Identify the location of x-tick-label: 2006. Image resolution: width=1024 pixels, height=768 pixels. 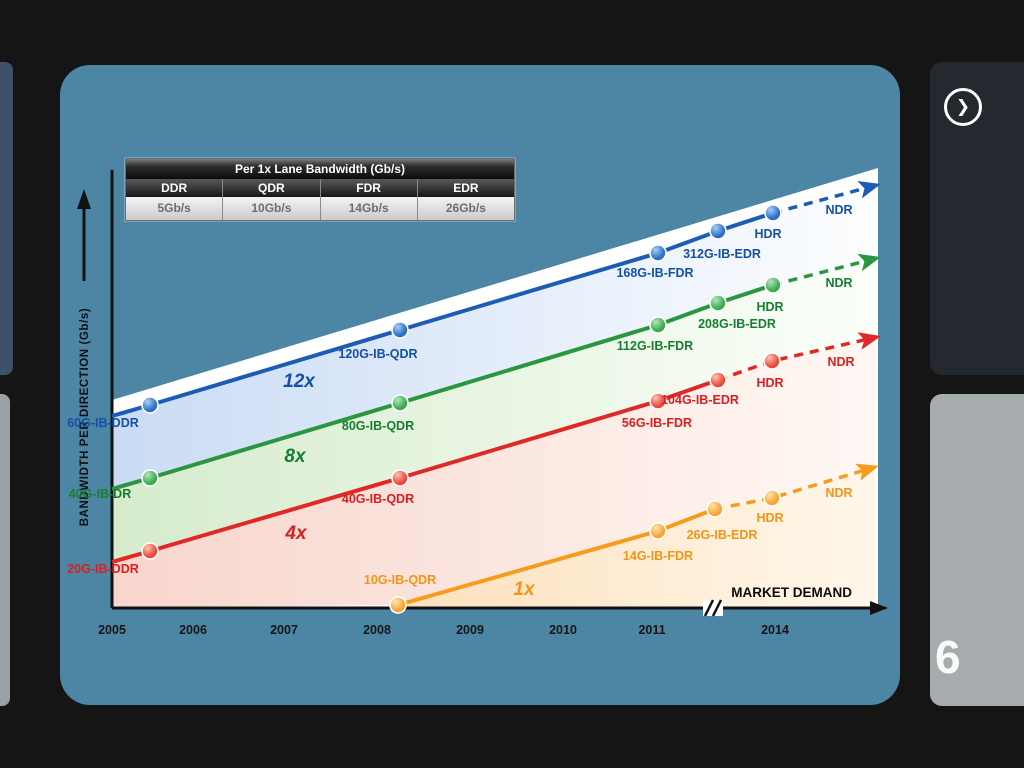
(193, 630).